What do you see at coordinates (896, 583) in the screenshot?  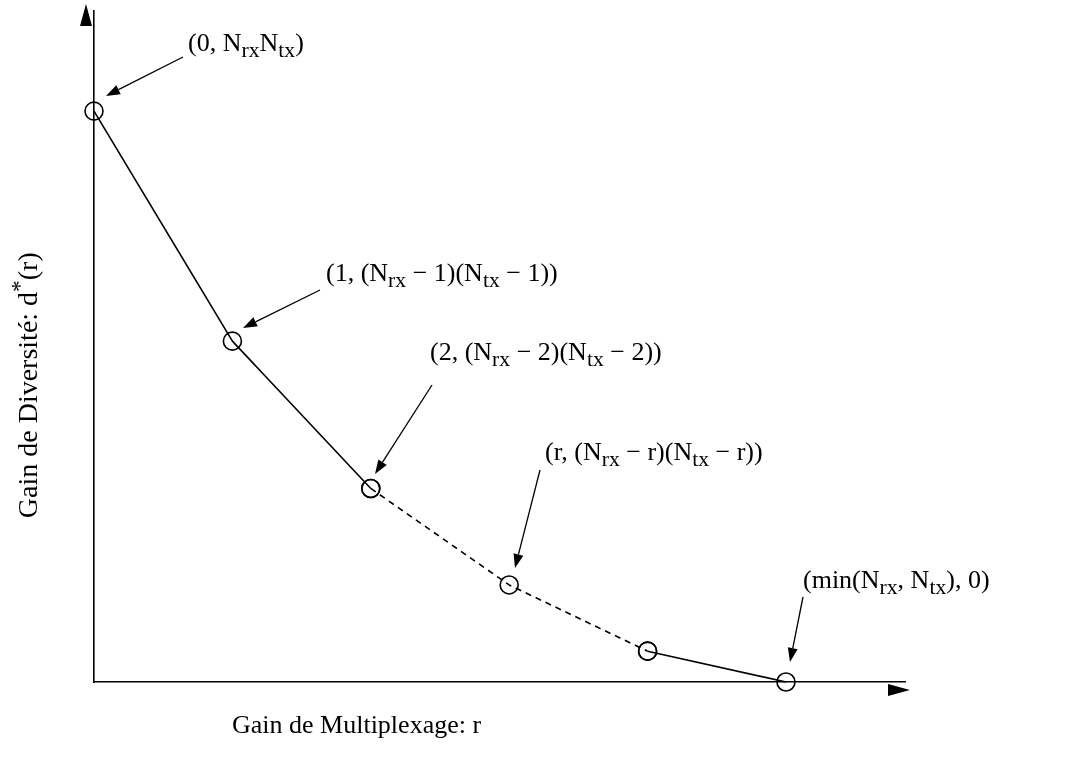 I see `annotation: (min(N$_{rx}$, N$_{tx}$), 0)` at bounding box center [896, 583].